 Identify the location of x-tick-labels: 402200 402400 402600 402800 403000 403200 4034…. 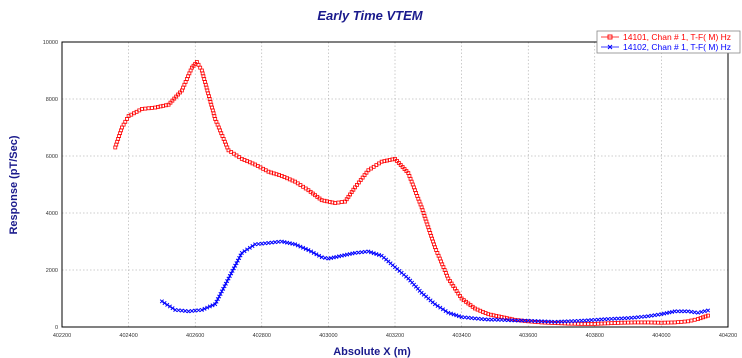
(395, 336).